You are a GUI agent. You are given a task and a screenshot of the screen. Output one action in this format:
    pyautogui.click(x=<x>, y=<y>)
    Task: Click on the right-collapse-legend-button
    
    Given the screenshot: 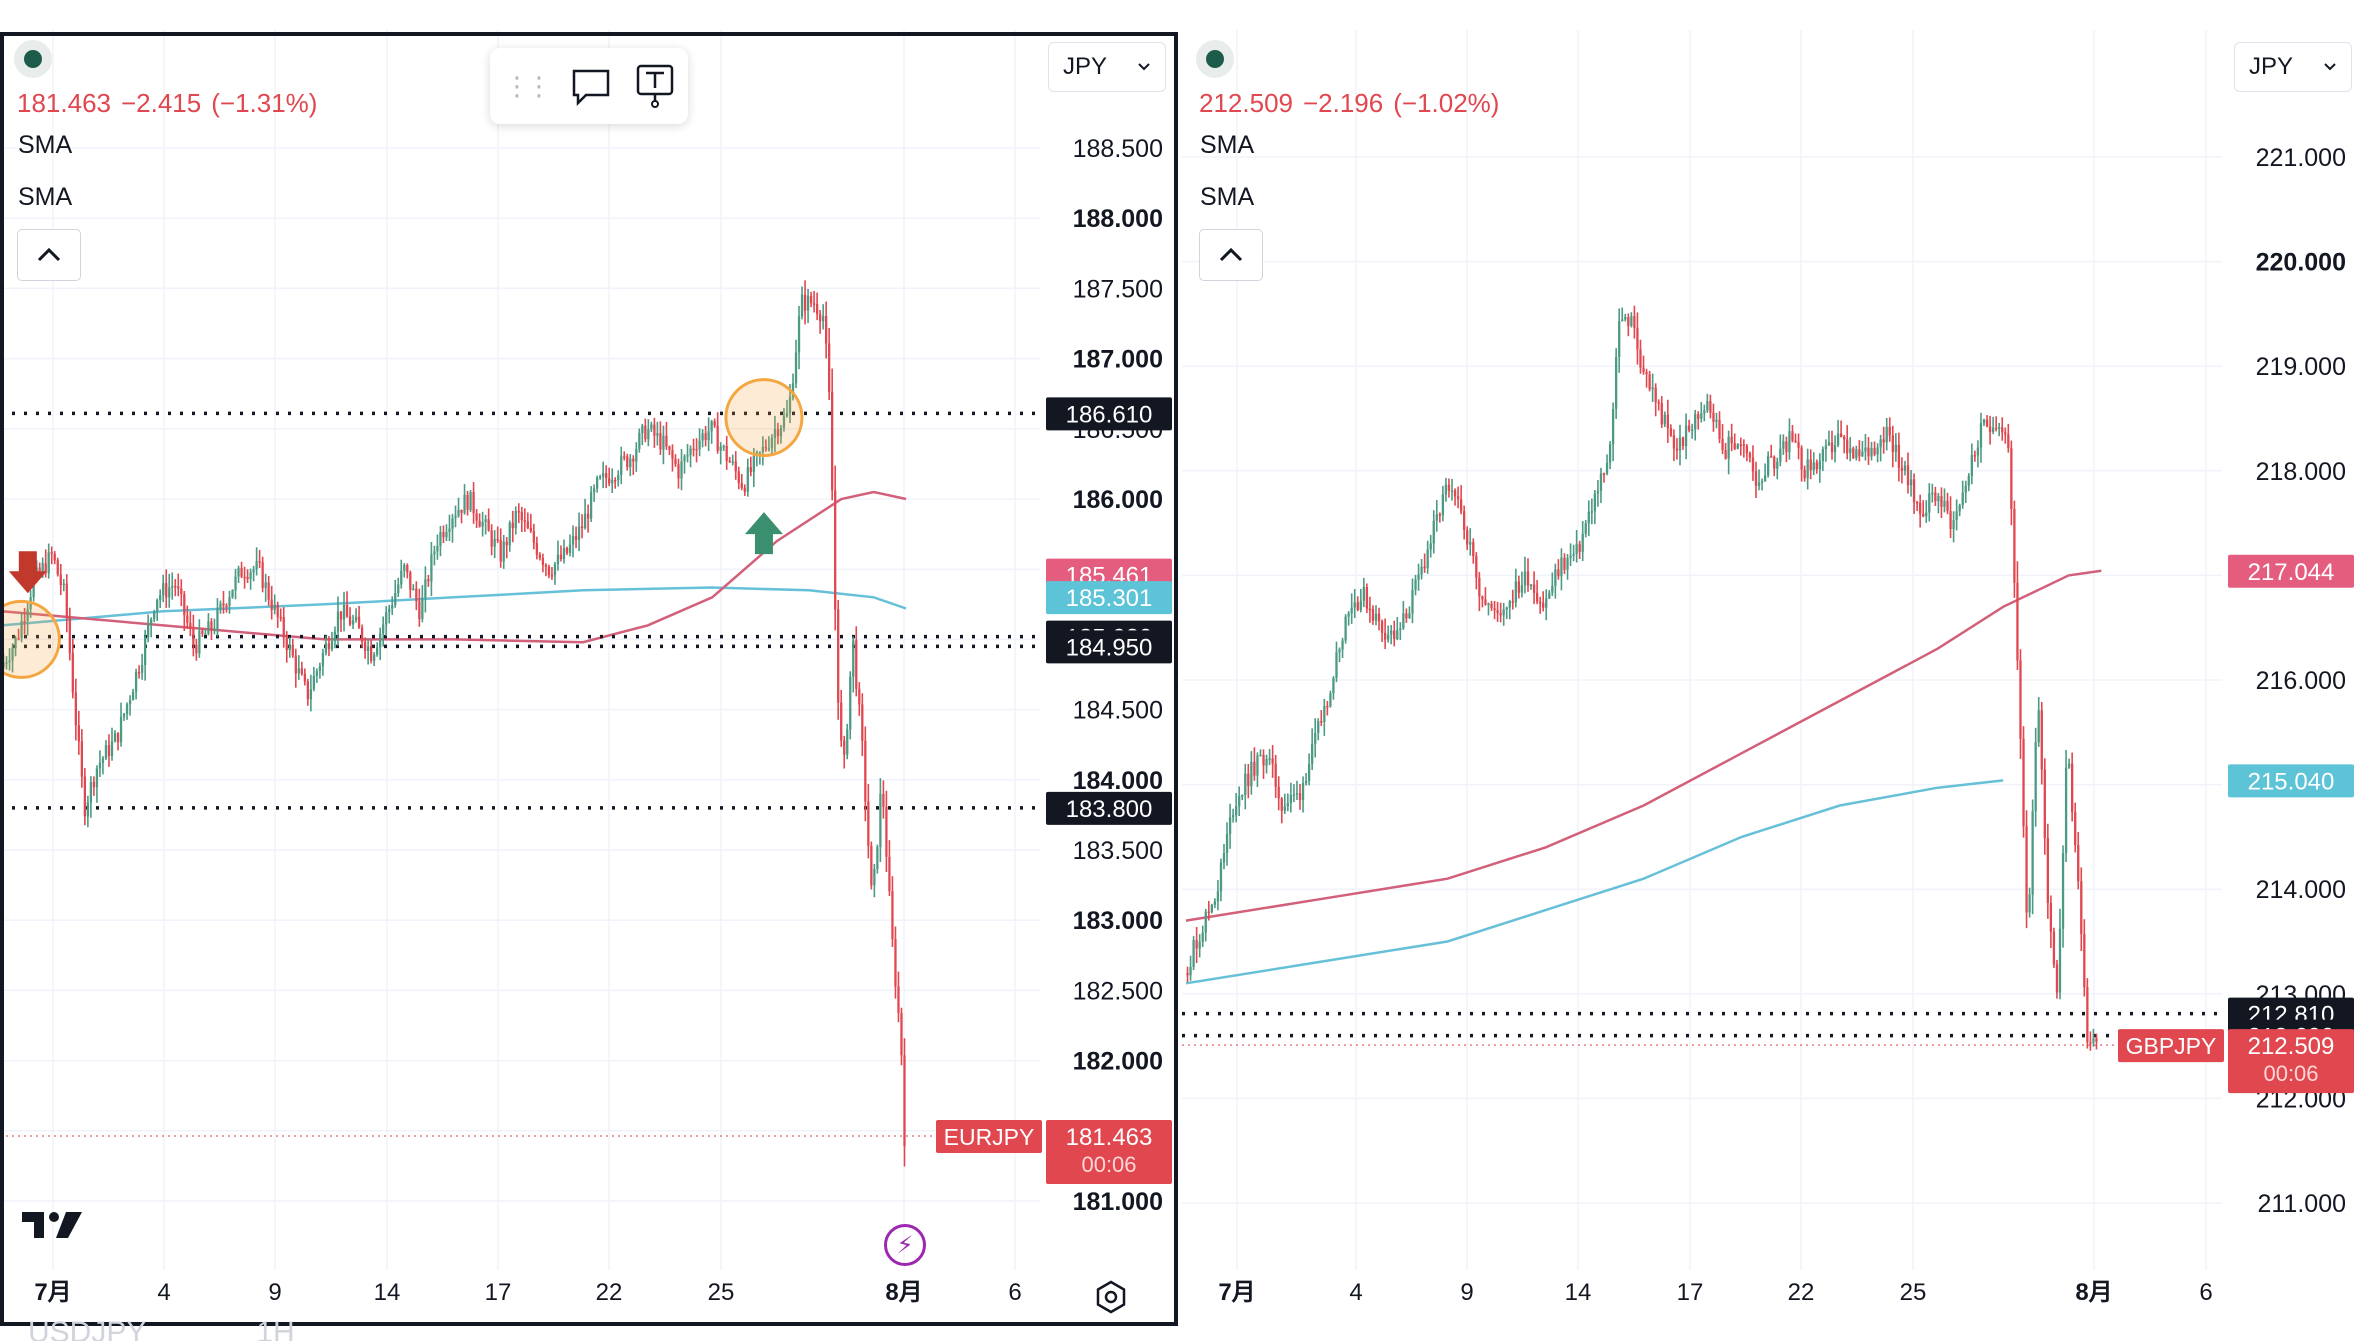 What is the action you would take?
    pyautogui.click(x=1231, y=255)
    